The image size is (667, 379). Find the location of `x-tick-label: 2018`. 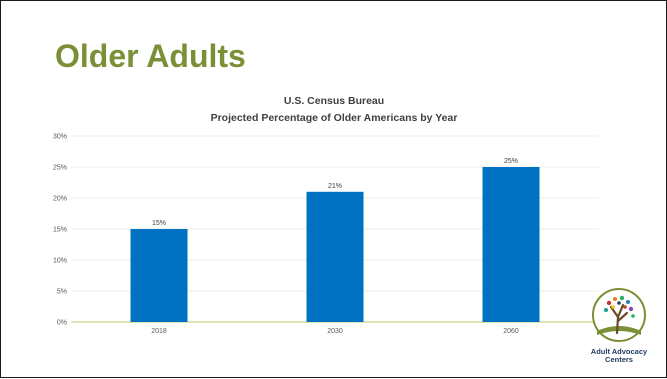

x-tick-label: 2018 is located at coordinates (159, 331).